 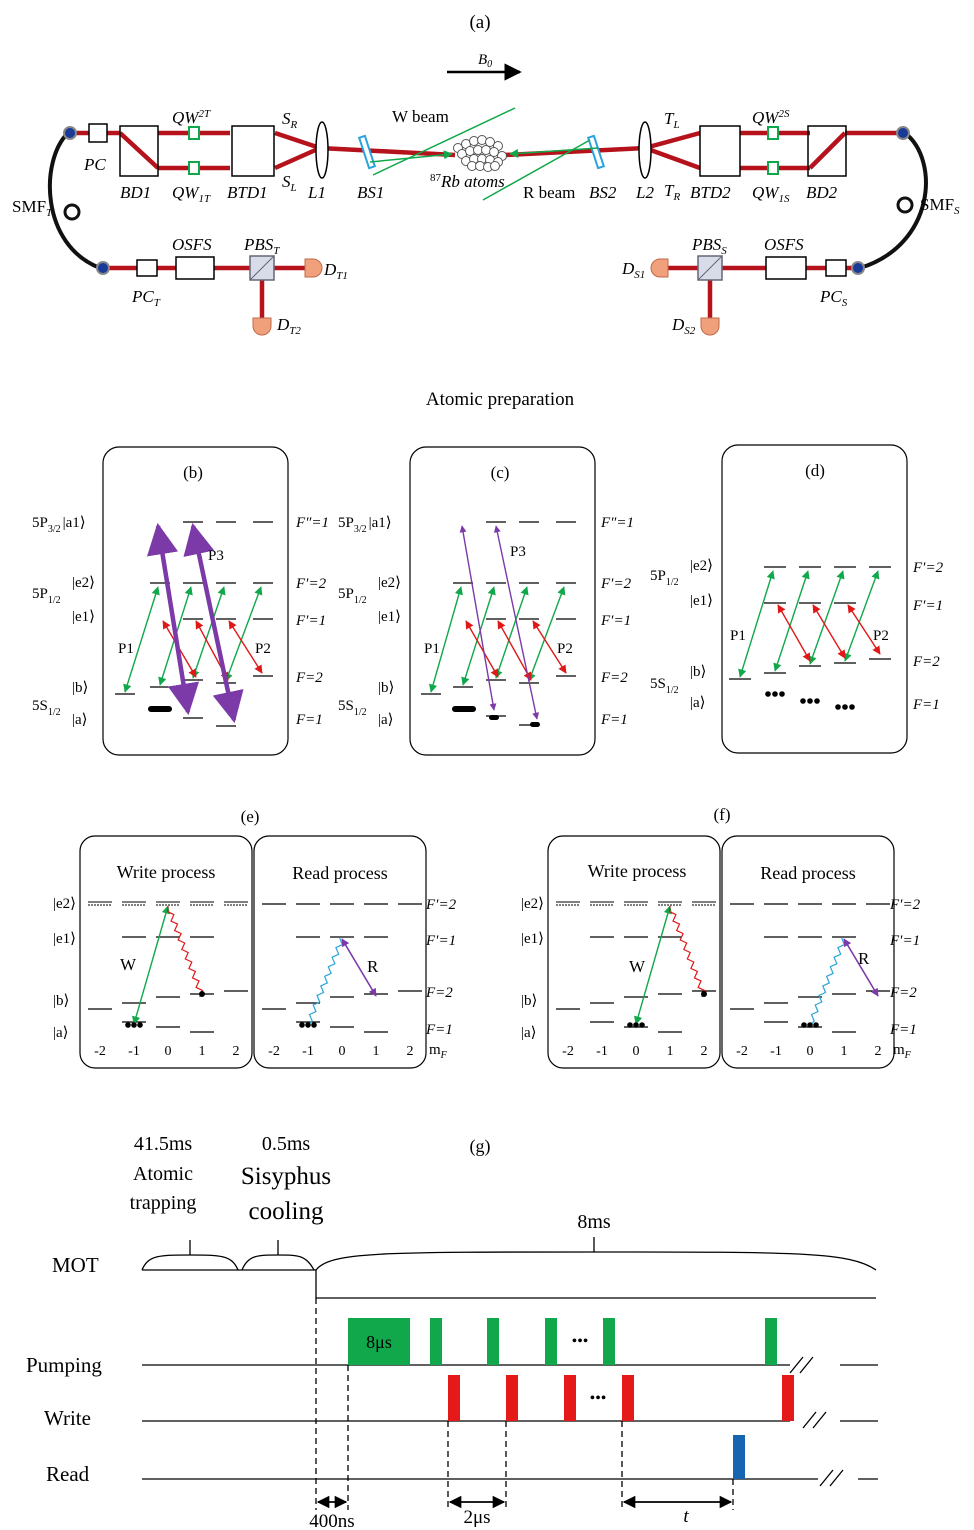 I want to click on bs1-label: BS1, so click(x=370, y=192).